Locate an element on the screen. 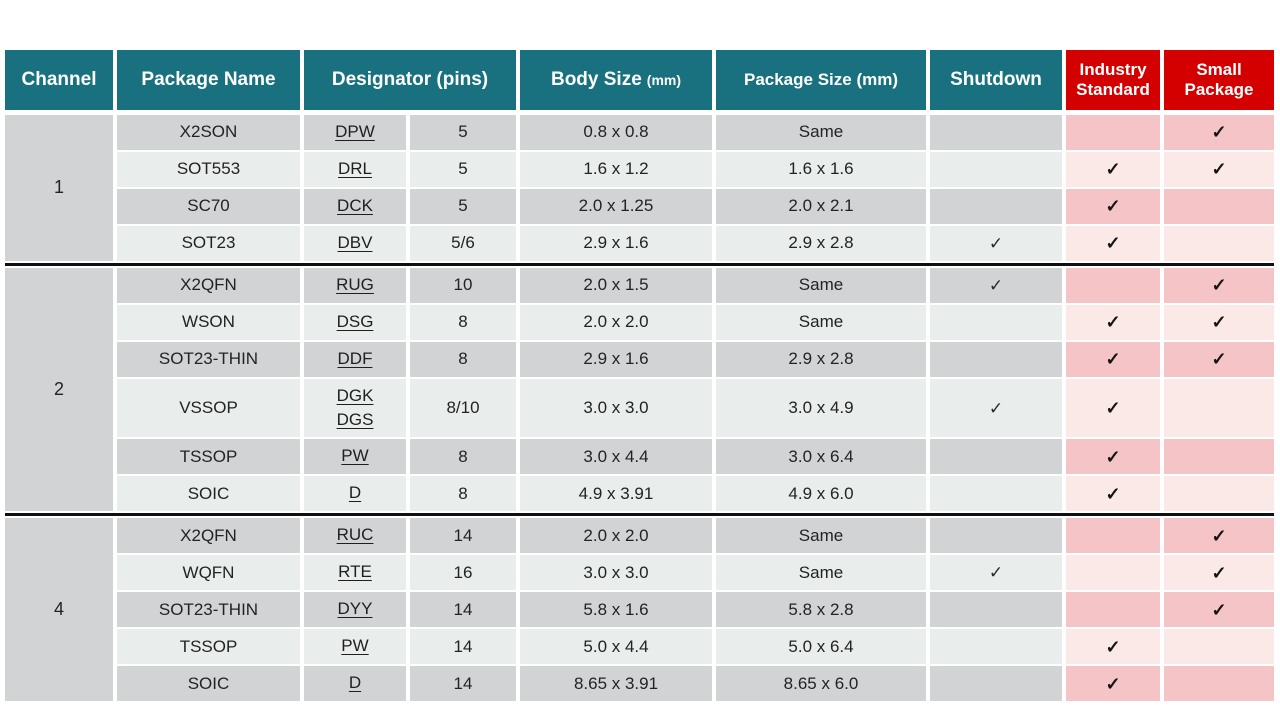 The width and height of the screenshot is (1280, 720). package-size-cell: 1.6 x 1.6 is located at coordinates (821, 169).